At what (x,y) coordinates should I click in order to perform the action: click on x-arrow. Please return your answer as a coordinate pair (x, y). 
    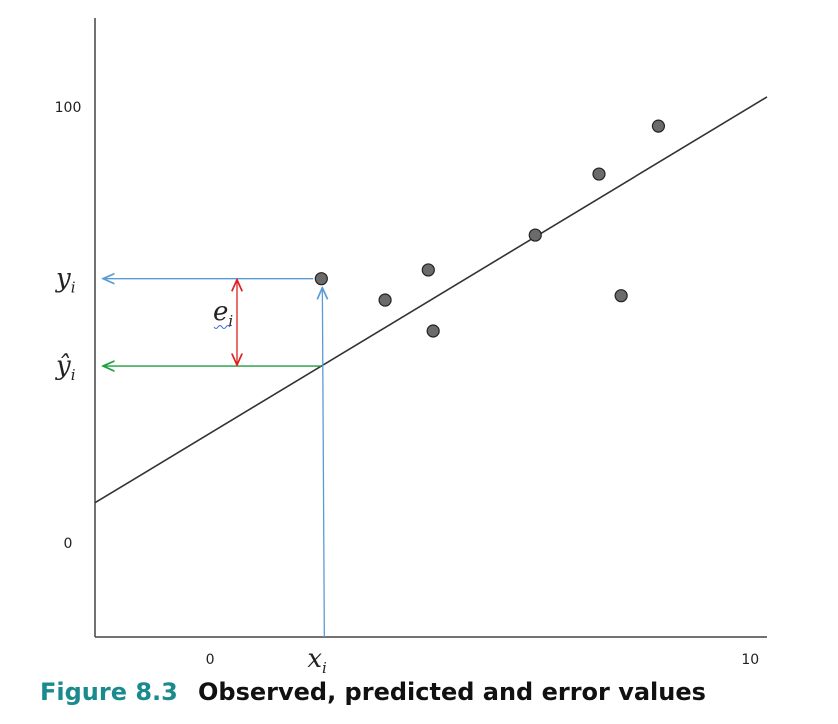
    Looking at the image, I should click on (323, 463).